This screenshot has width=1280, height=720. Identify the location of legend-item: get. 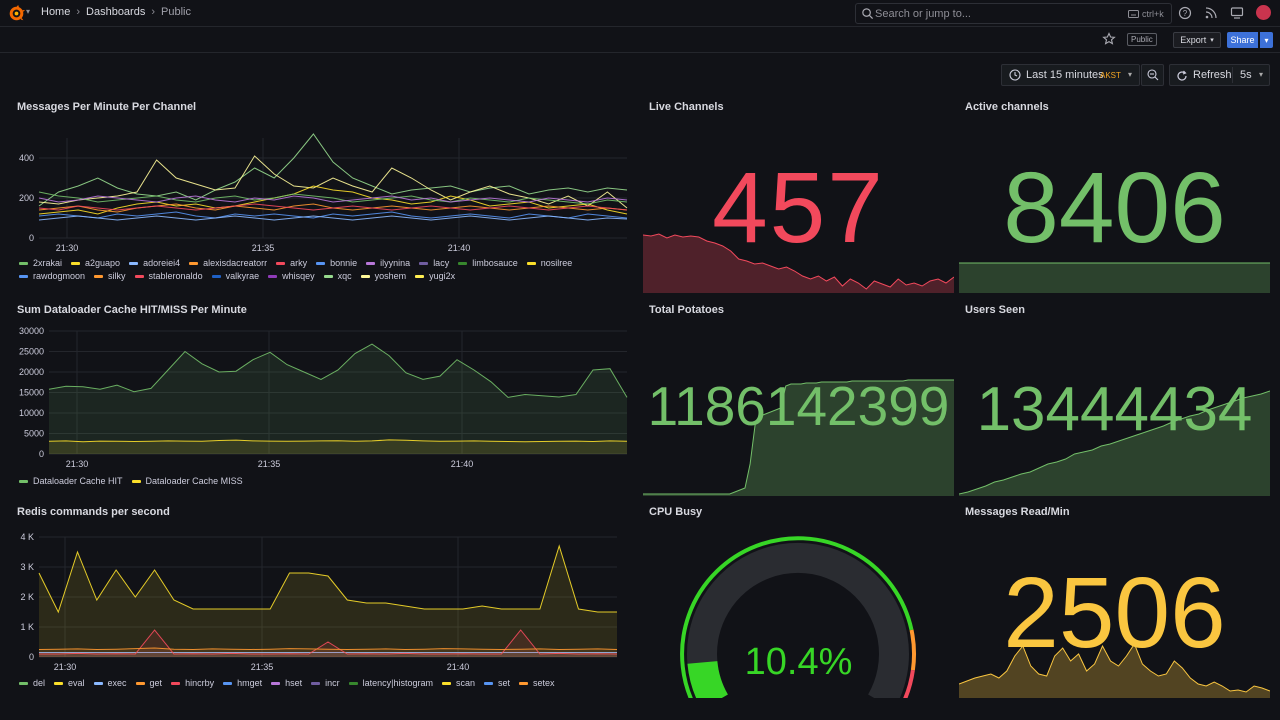
(148, 683).